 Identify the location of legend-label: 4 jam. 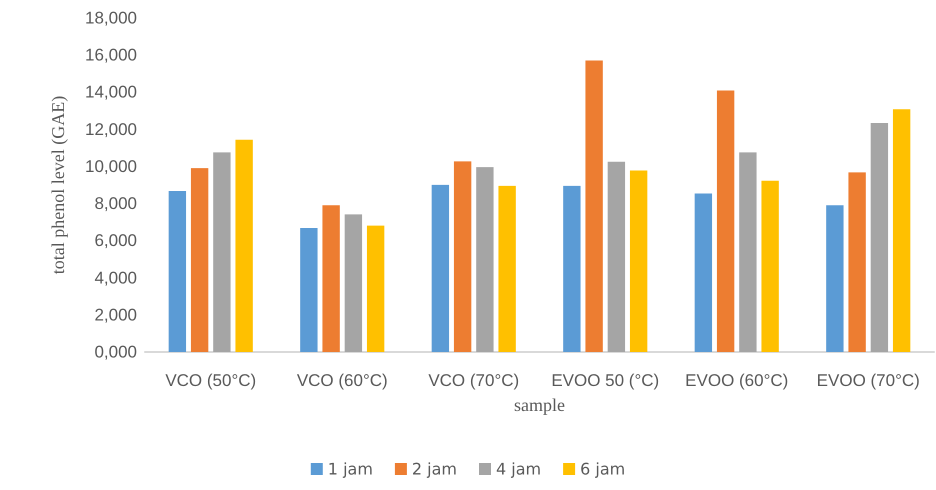
(519, 469).